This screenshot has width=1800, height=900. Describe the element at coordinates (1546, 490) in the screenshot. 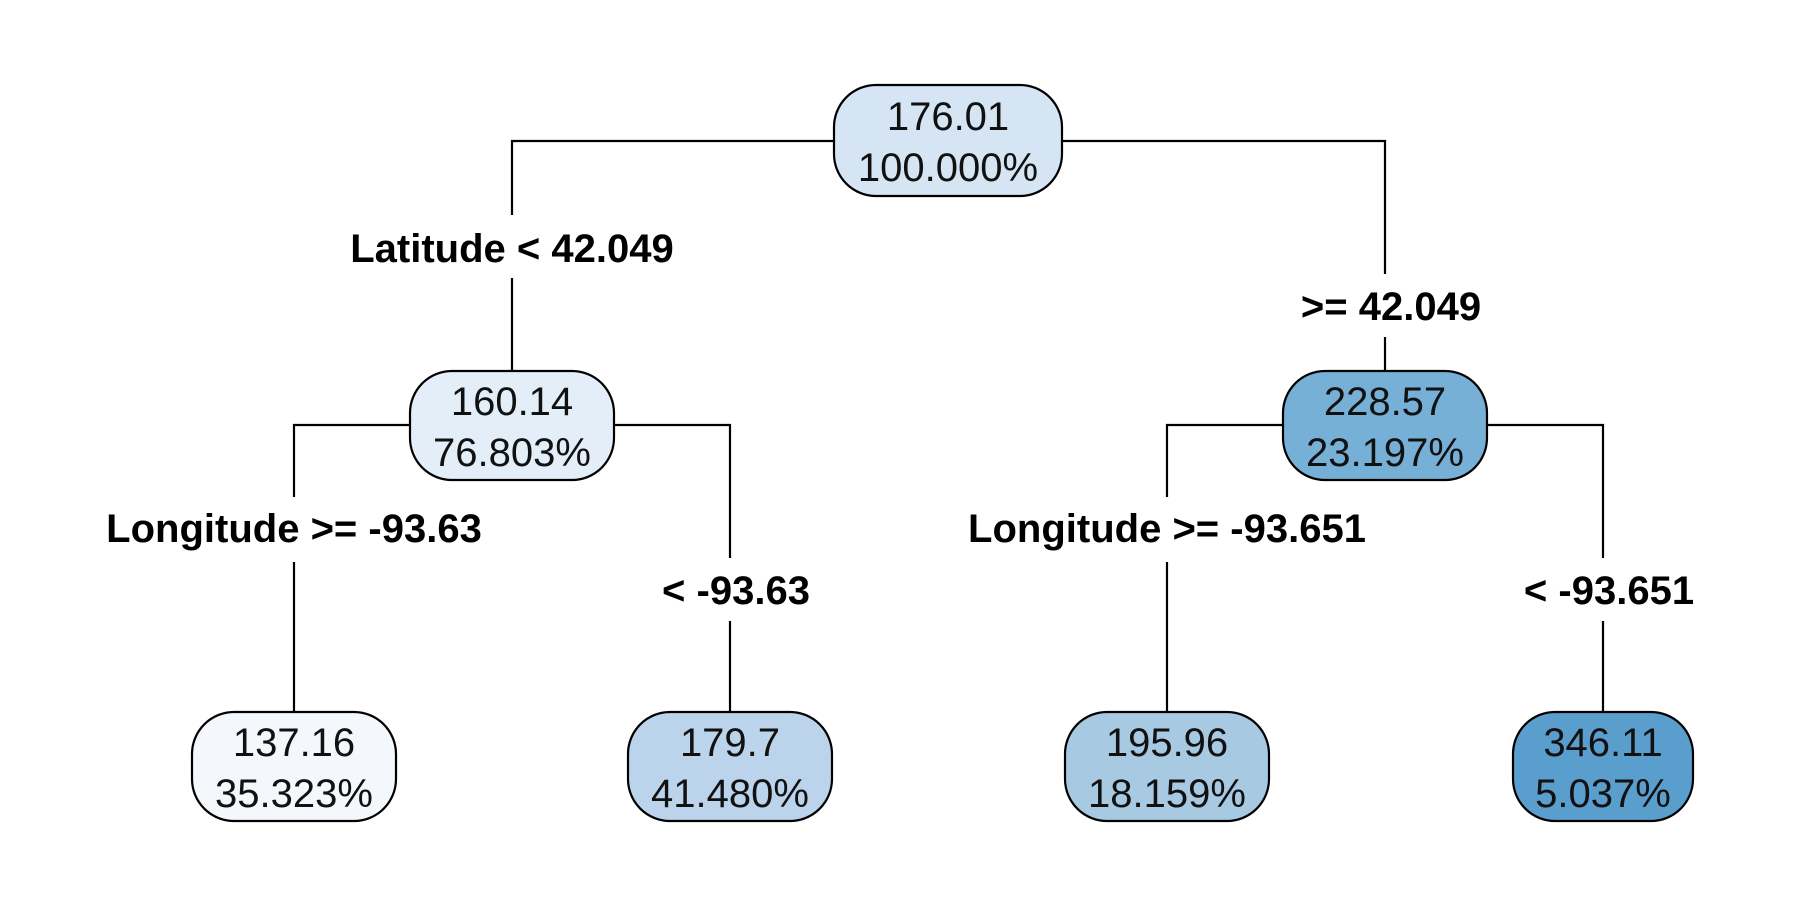

I see `edge-right-rightright-top` at that location.